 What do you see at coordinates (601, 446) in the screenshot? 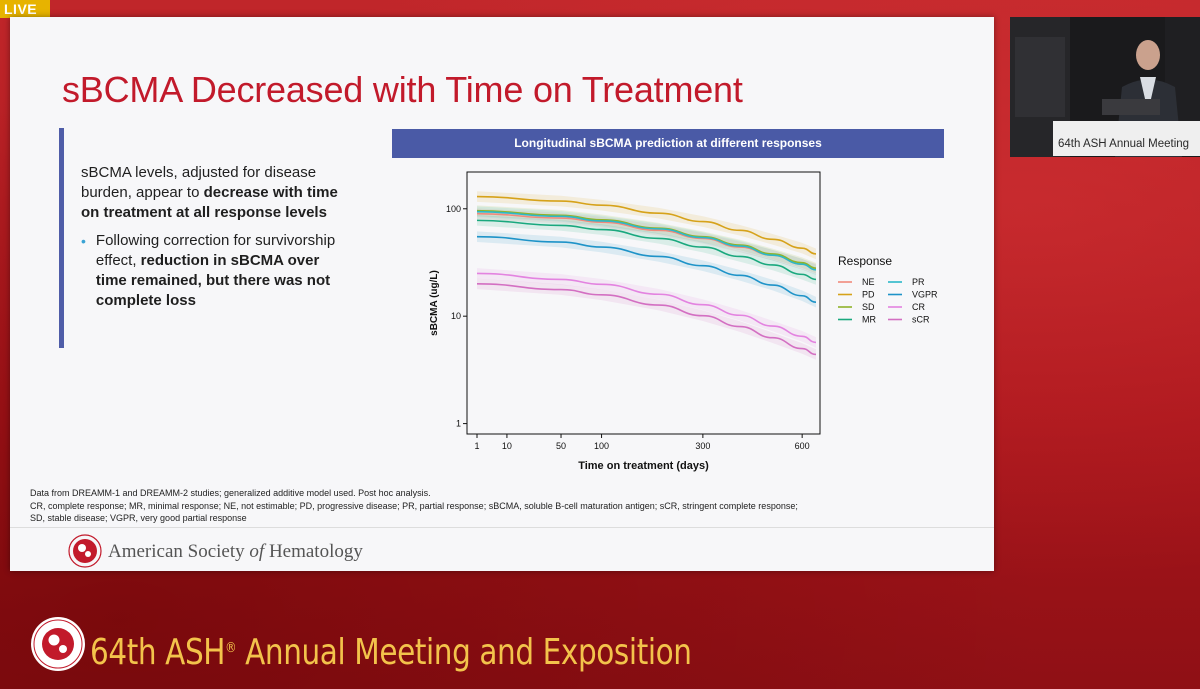
I see `x-tick-label: 100` at bounding box center [601, 446].